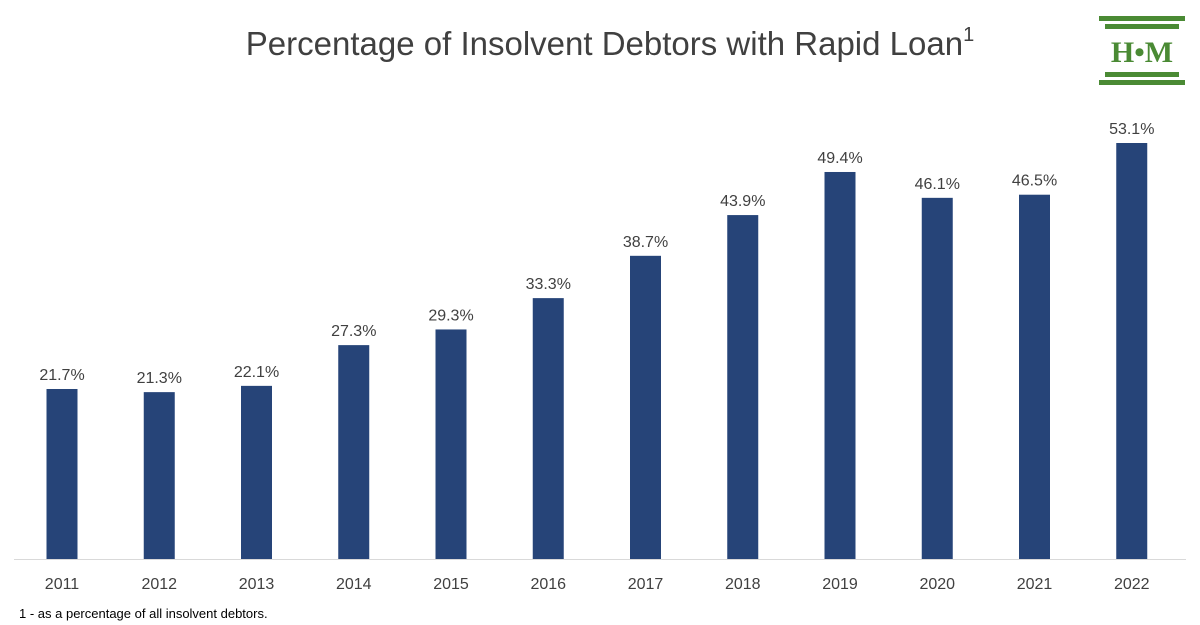 Image resolution: width=1200 pixels, height=625 pixels. Describe the element at coordinates (61, 375) in the screenshot. I see `bar-value-label-2011: 21.7%` at that location.